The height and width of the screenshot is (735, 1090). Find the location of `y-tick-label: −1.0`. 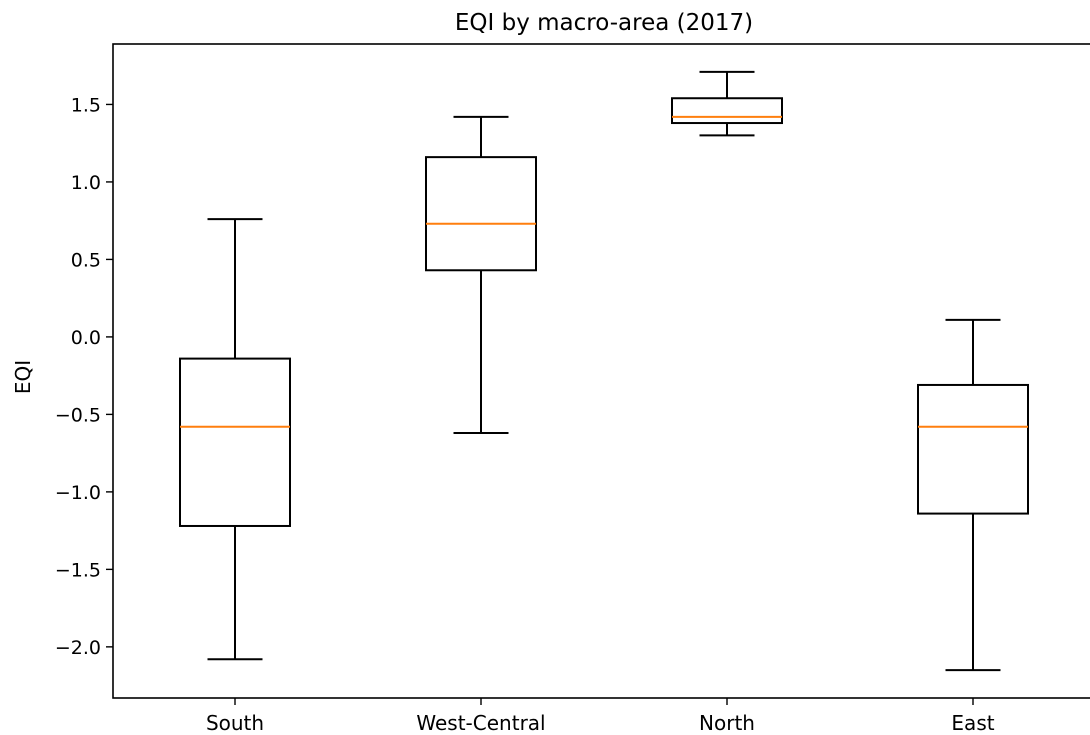

y-tick-label: −1.0 is located at coordinates (78, 493).